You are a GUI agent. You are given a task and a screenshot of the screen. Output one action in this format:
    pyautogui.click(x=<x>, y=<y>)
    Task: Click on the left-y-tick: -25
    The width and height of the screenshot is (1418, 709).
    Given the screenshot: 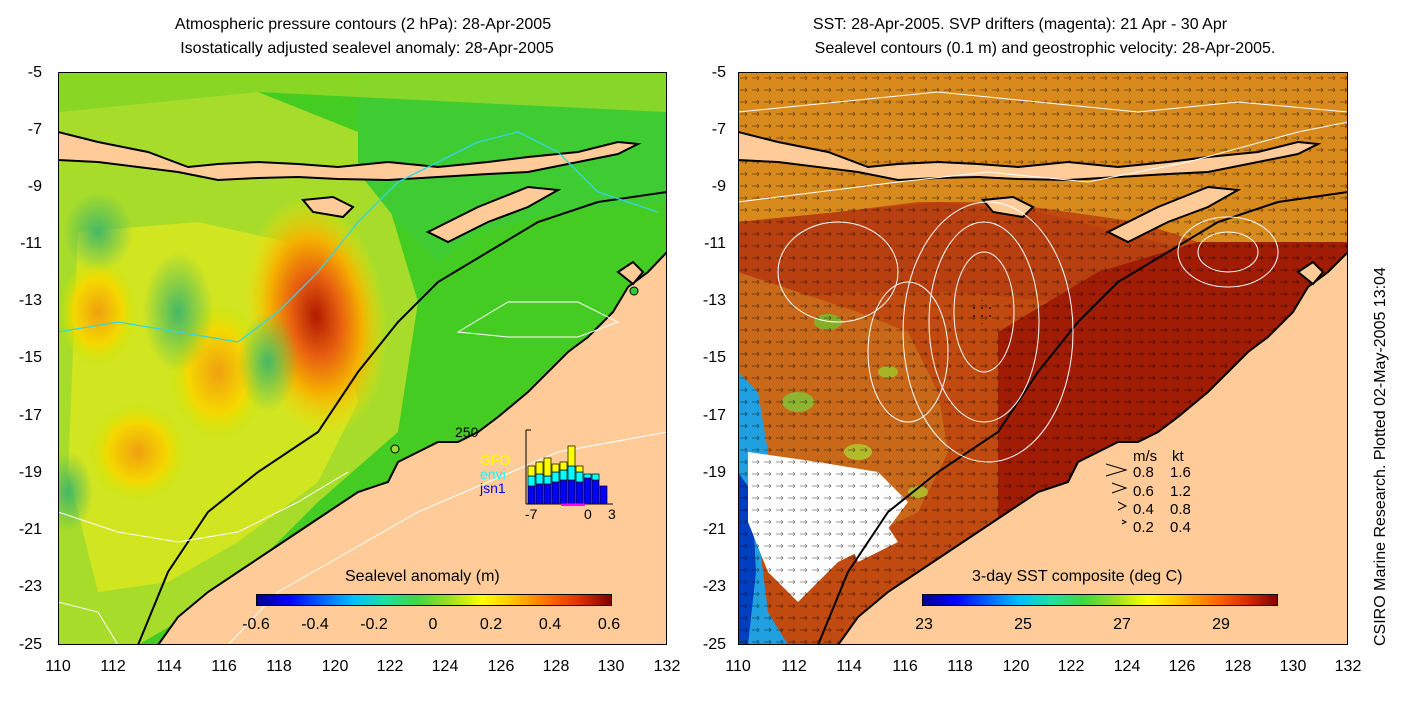 What is the action you would take?
    pyautogui.click(x=30, y=644)
    